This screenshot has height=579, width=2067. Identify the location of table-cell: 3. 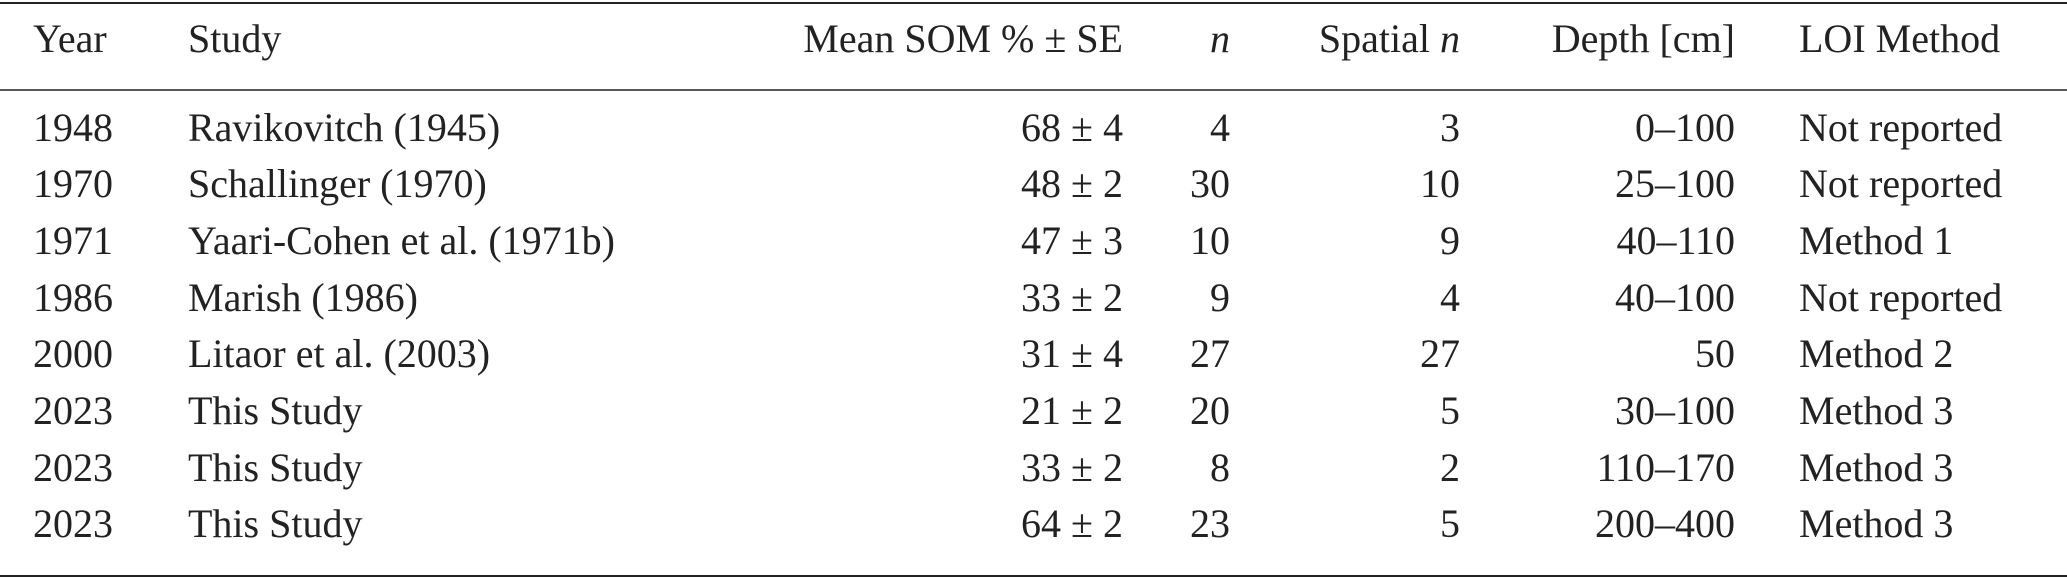
(1450, 127).